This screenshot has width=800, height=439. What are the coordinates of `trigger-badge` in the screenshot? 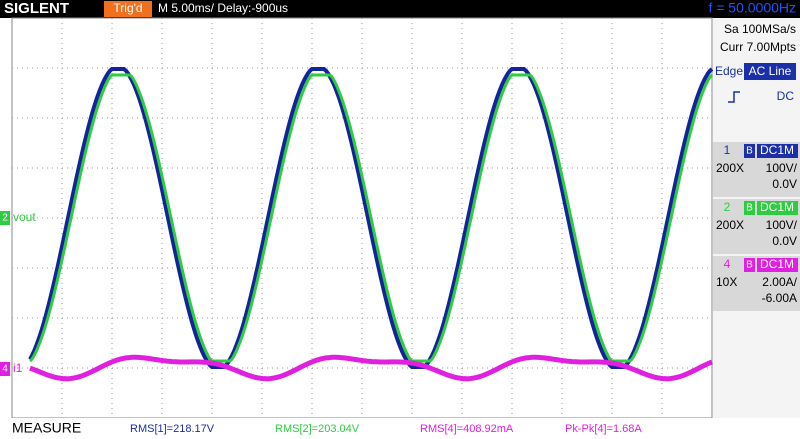 It's located at (128, 9).